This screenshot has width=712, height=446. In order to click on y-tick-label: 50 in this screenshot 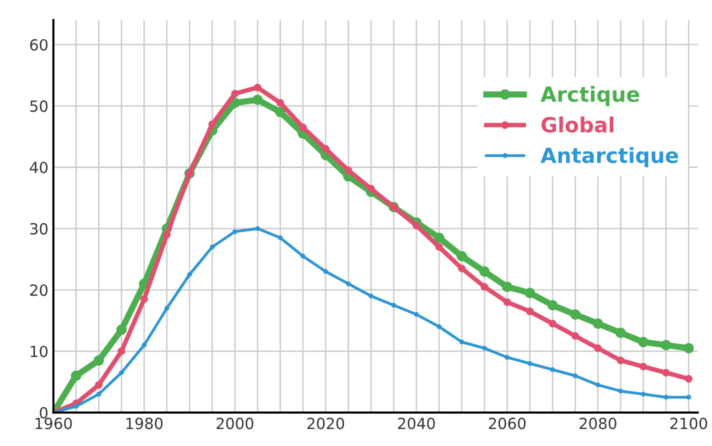, I will do `click(39, 106)`.